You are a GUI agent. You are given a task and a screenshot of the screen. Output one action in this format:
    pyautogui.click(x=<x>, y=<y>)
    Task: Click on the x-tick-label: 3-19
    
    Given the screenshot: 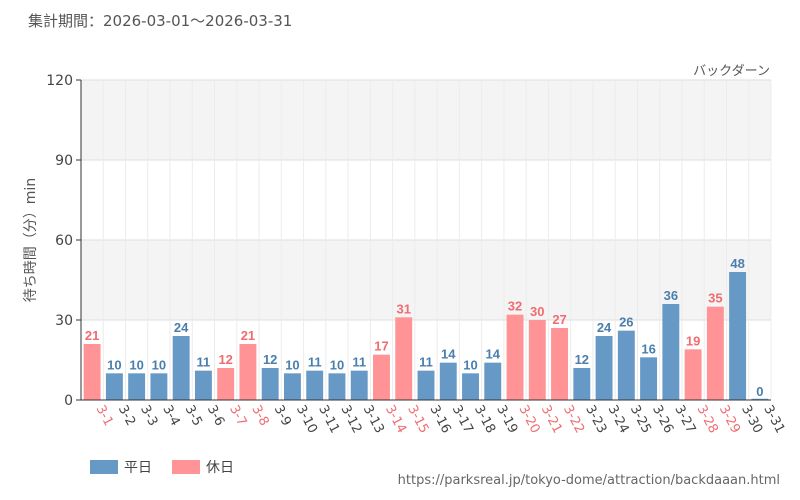 What is the action you would take?
    pyautogui.click(x=506, y=419)
    